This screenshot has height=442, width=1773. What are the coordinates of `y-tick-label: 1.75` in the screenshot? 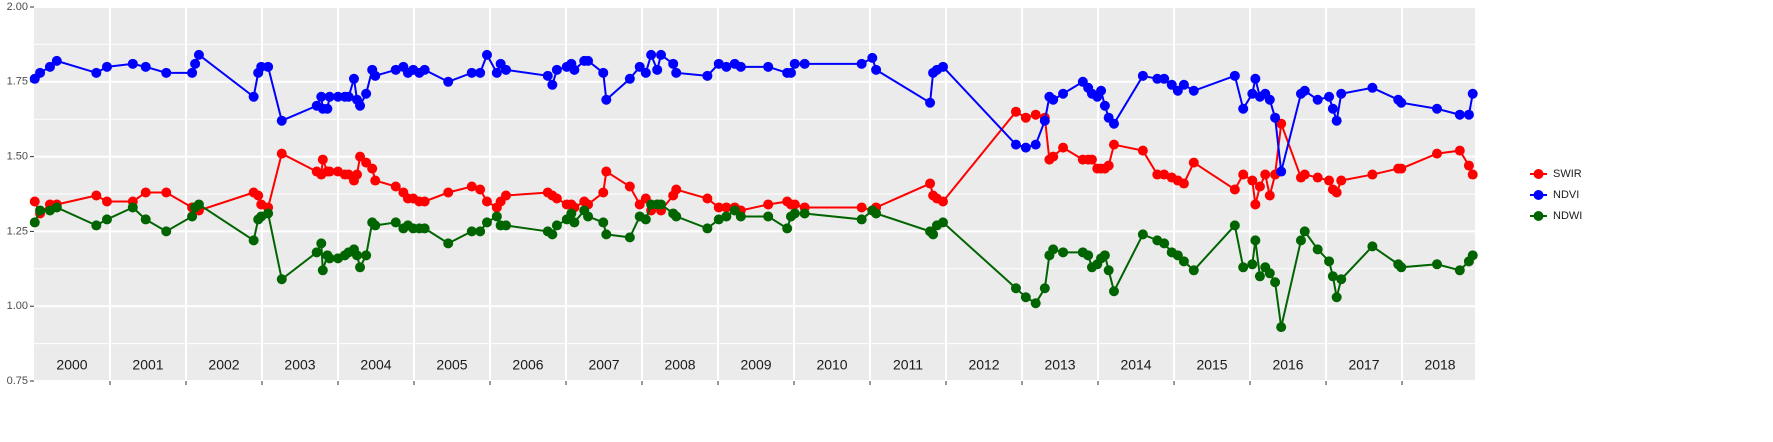 It's located at (17, 82).